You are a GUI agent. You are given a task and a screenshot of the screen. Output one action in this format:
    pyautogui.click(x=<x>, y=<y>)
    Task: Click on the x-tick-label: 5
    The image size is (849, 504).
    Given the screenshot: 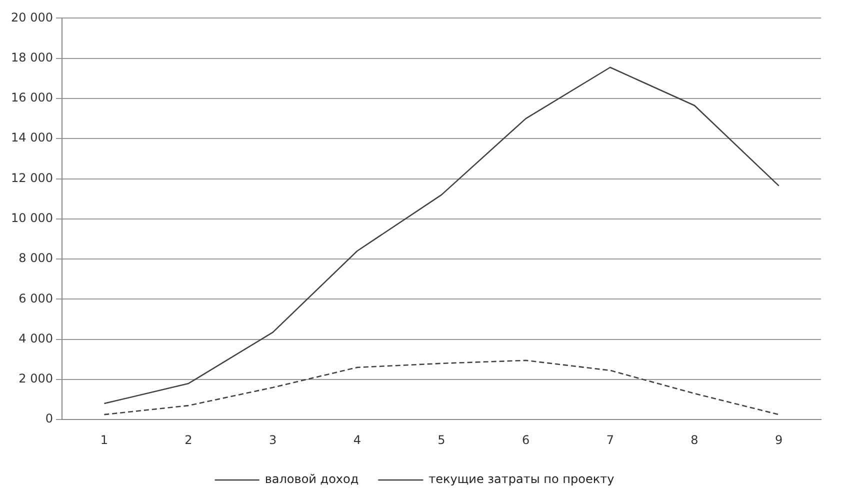 What is the action you would take?
    pyautogui.click(x=442, y=439)
    